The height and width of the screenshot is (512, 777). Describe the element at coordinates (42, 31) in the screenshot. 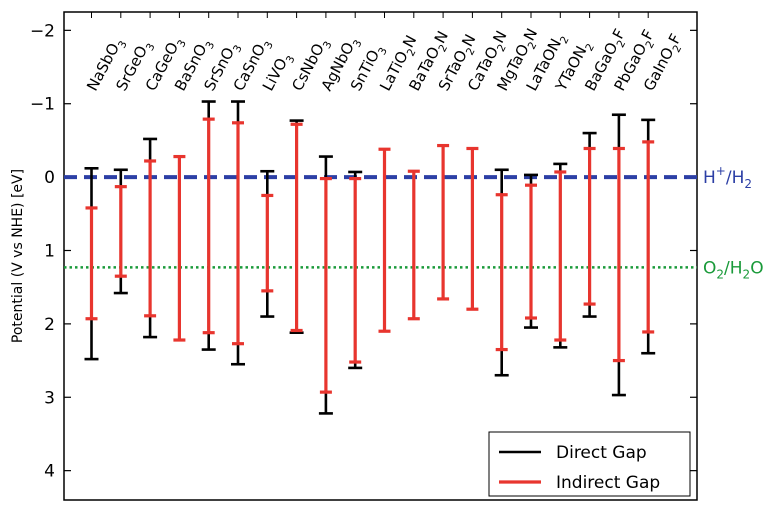

I see `y-tick-label: −2` at that location.